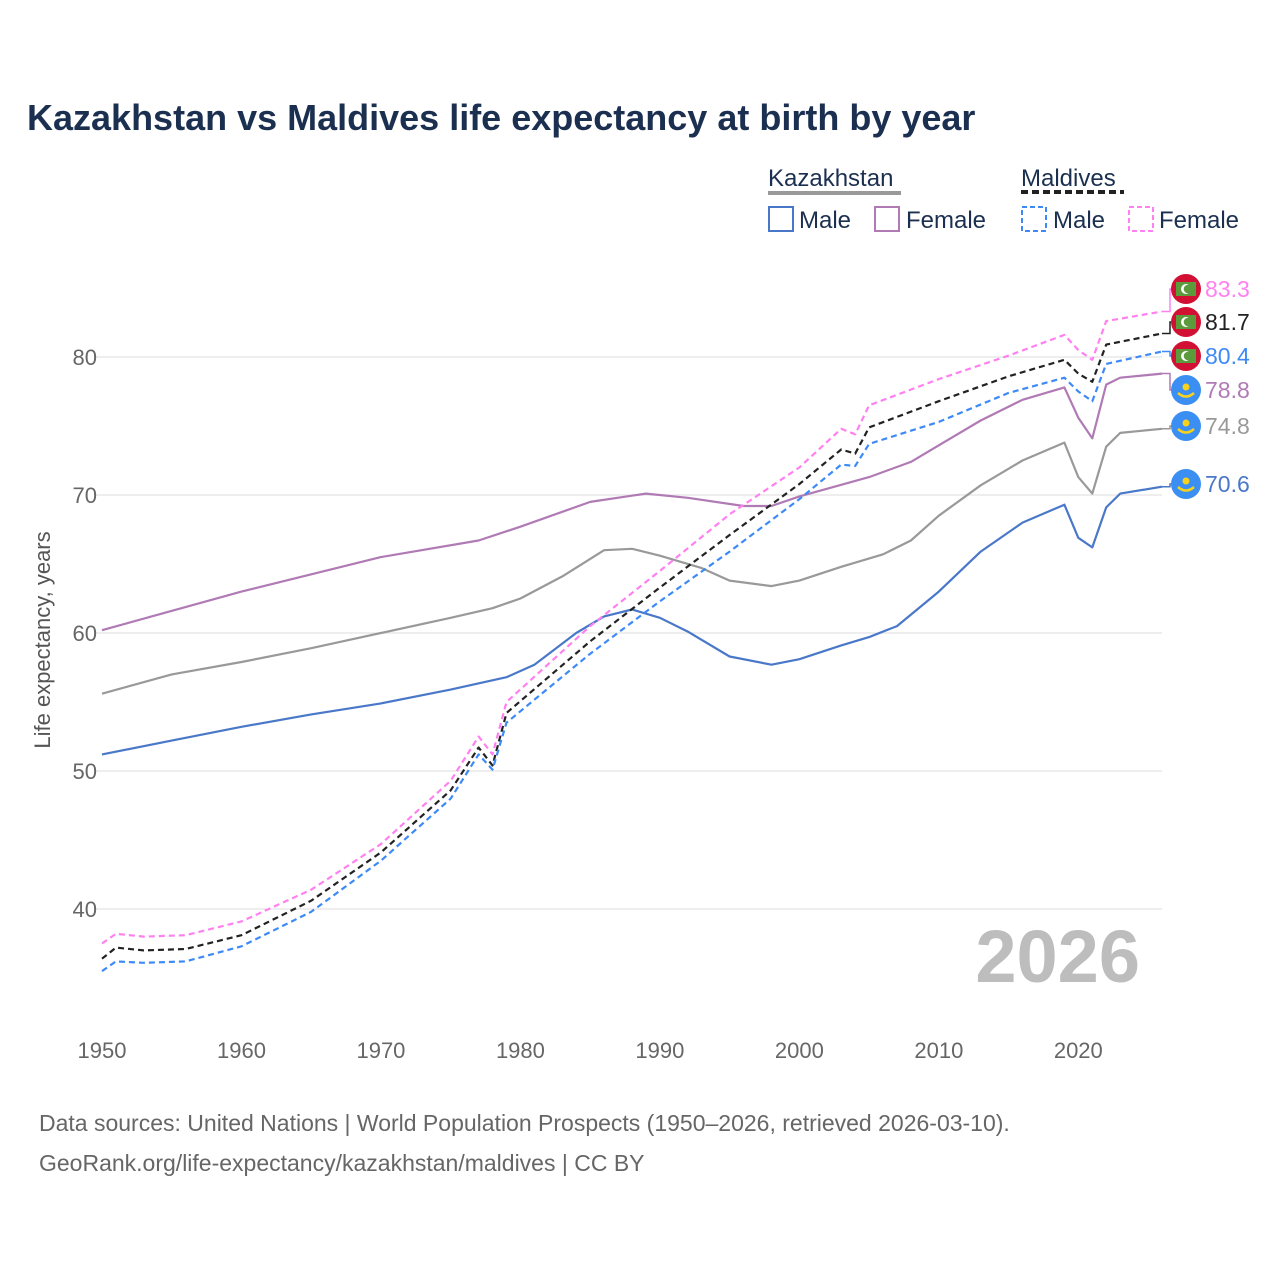  What do you see at coordinates (1141, 219) in the screenshot?
I see `legend-maldives-female-swatch` at bounding box center [1141, 219].